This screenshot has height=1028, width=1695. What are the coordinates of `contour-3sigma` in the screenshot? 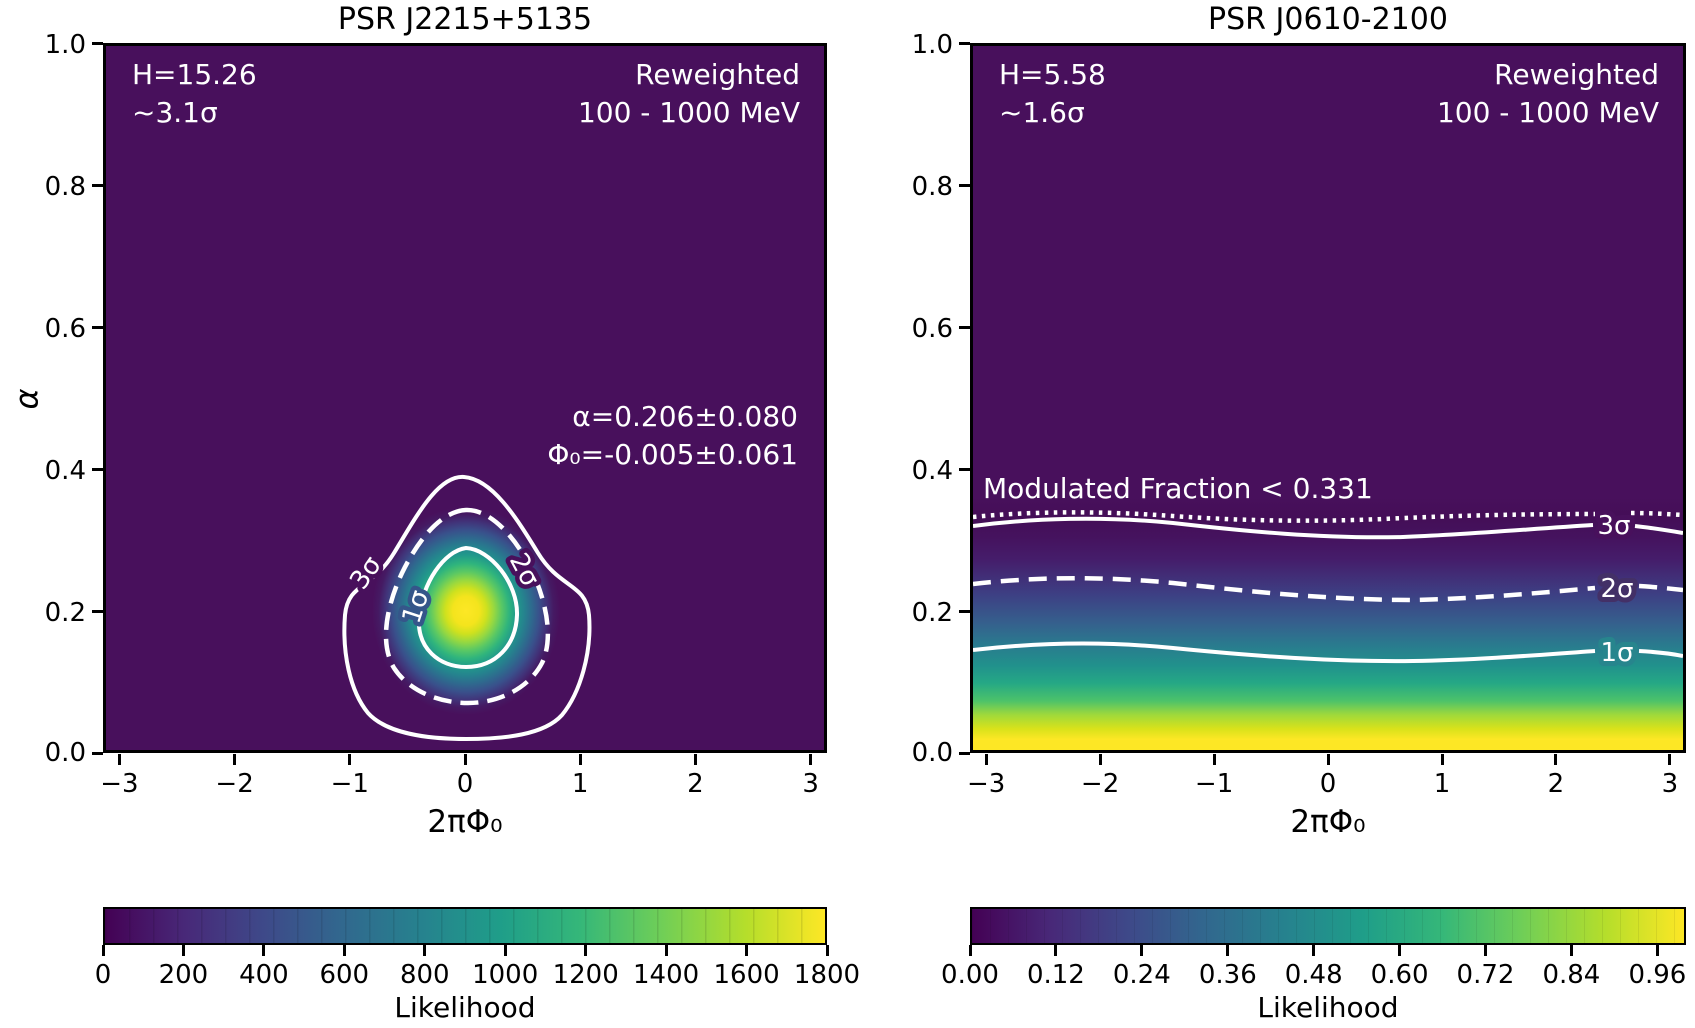 It's located at (467, 608).